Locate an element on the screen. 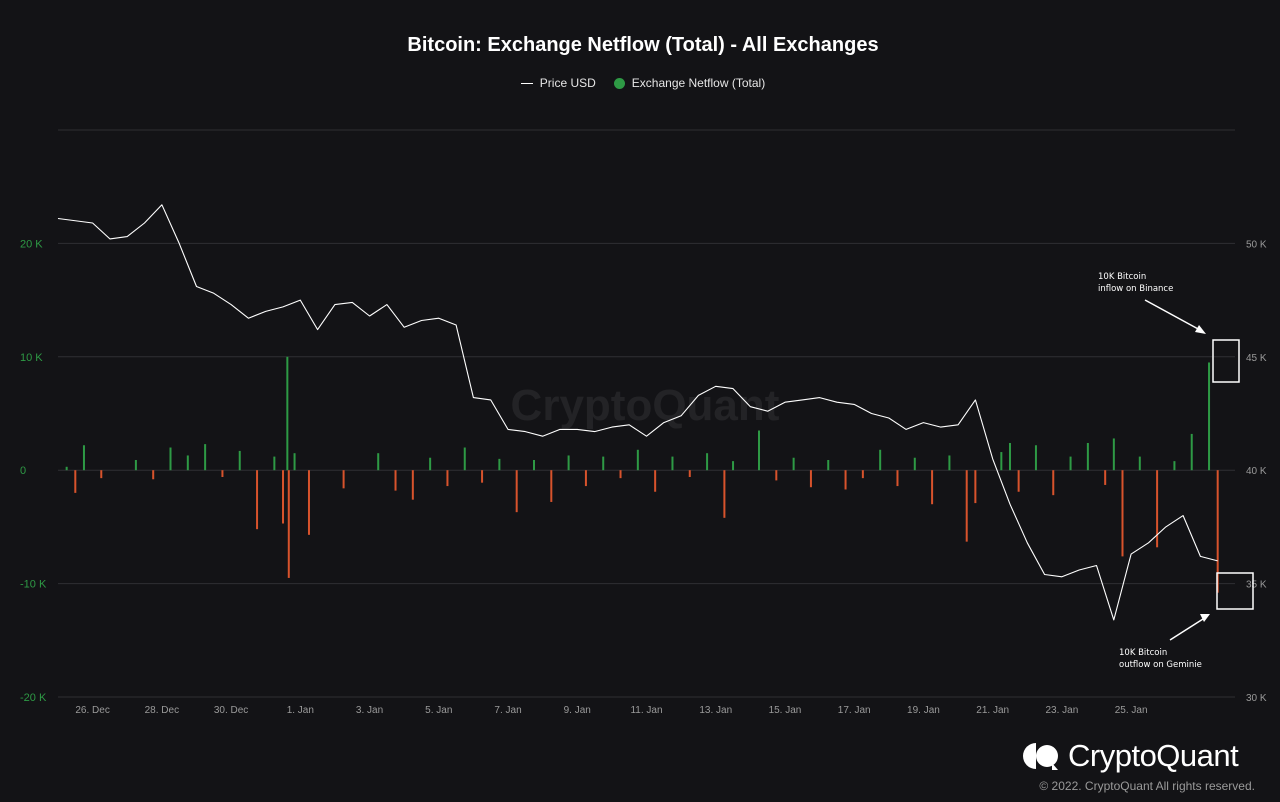 The width and height of the screenshot is (1280, 802). y-right-tick-label: 30 K is located at coordinates (1256, 698).